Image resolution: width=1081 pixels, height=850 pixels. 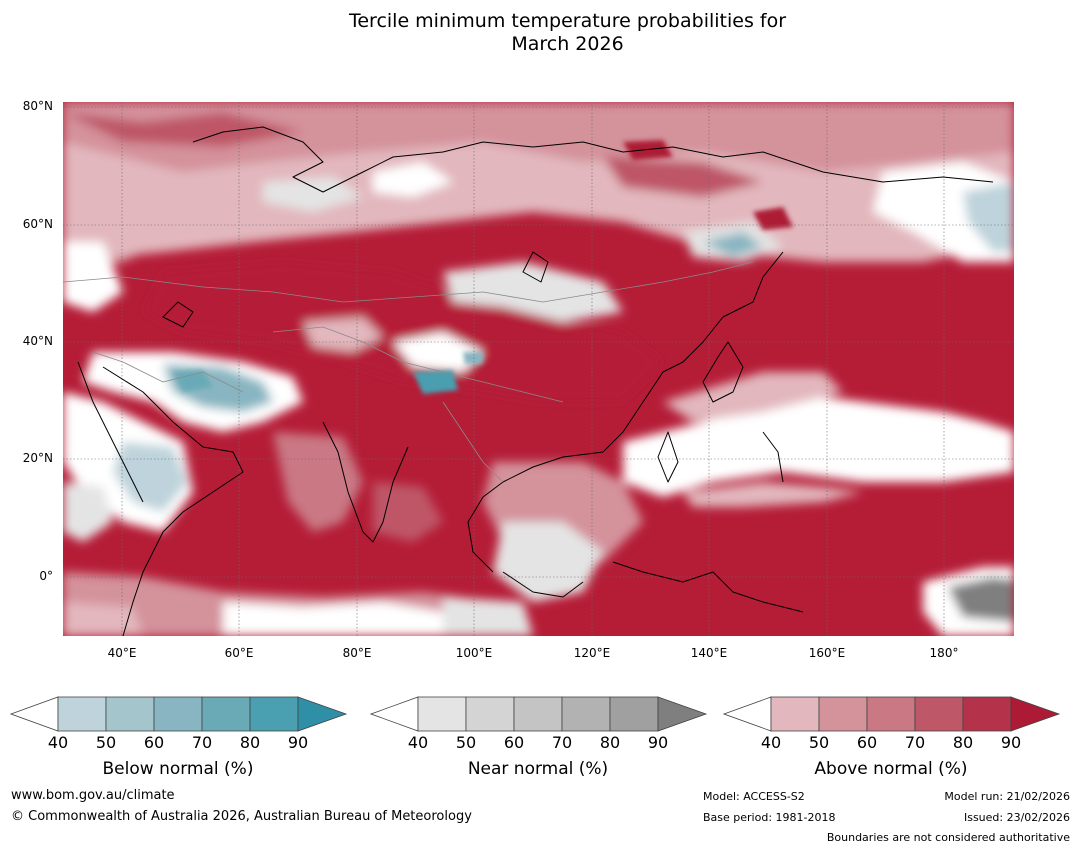 What do you see at coordinates (944, 653) in the screenshot?
I see `lon-label-180: 180°` at bounding box center [944, 653].